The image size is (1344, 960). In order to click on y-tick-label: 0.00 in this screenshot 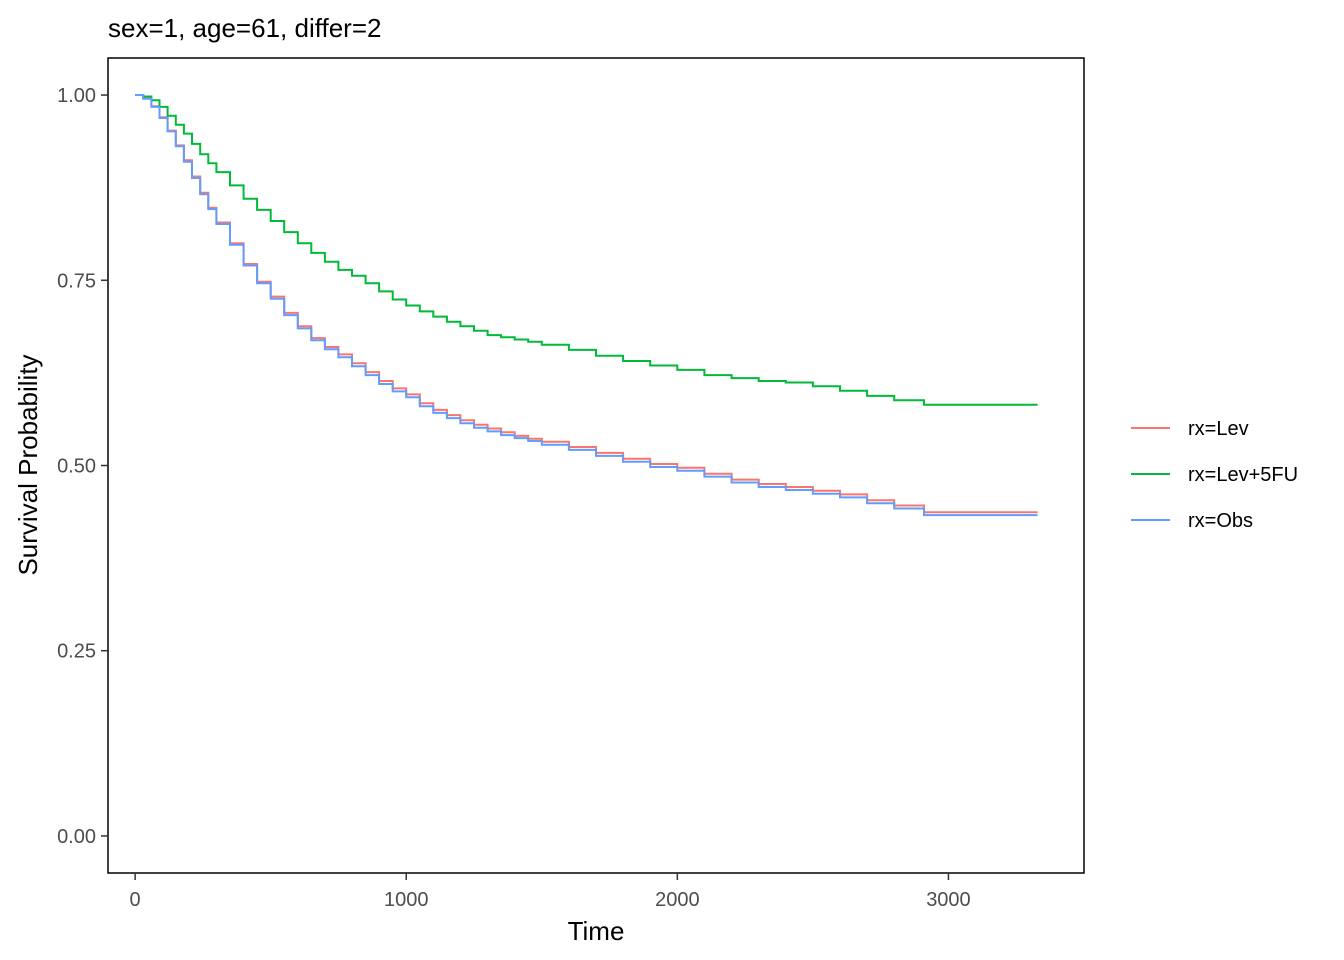, I will do `click(76, 837)`.